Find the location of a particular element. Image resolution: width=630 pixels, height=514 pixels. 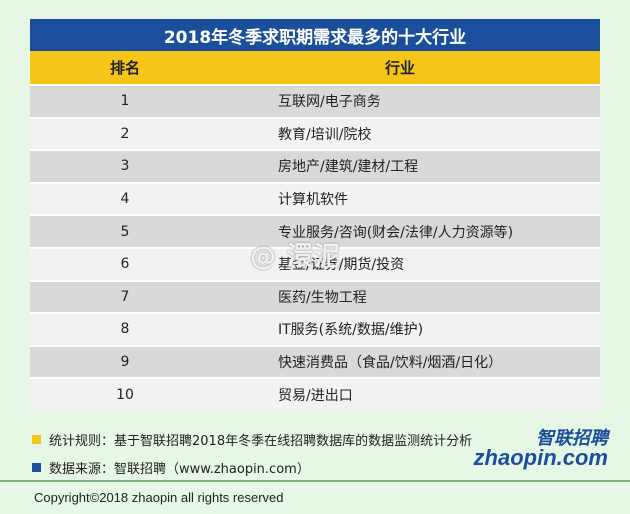

table-header: 排名 行业 is located at coordinates (315, 67).